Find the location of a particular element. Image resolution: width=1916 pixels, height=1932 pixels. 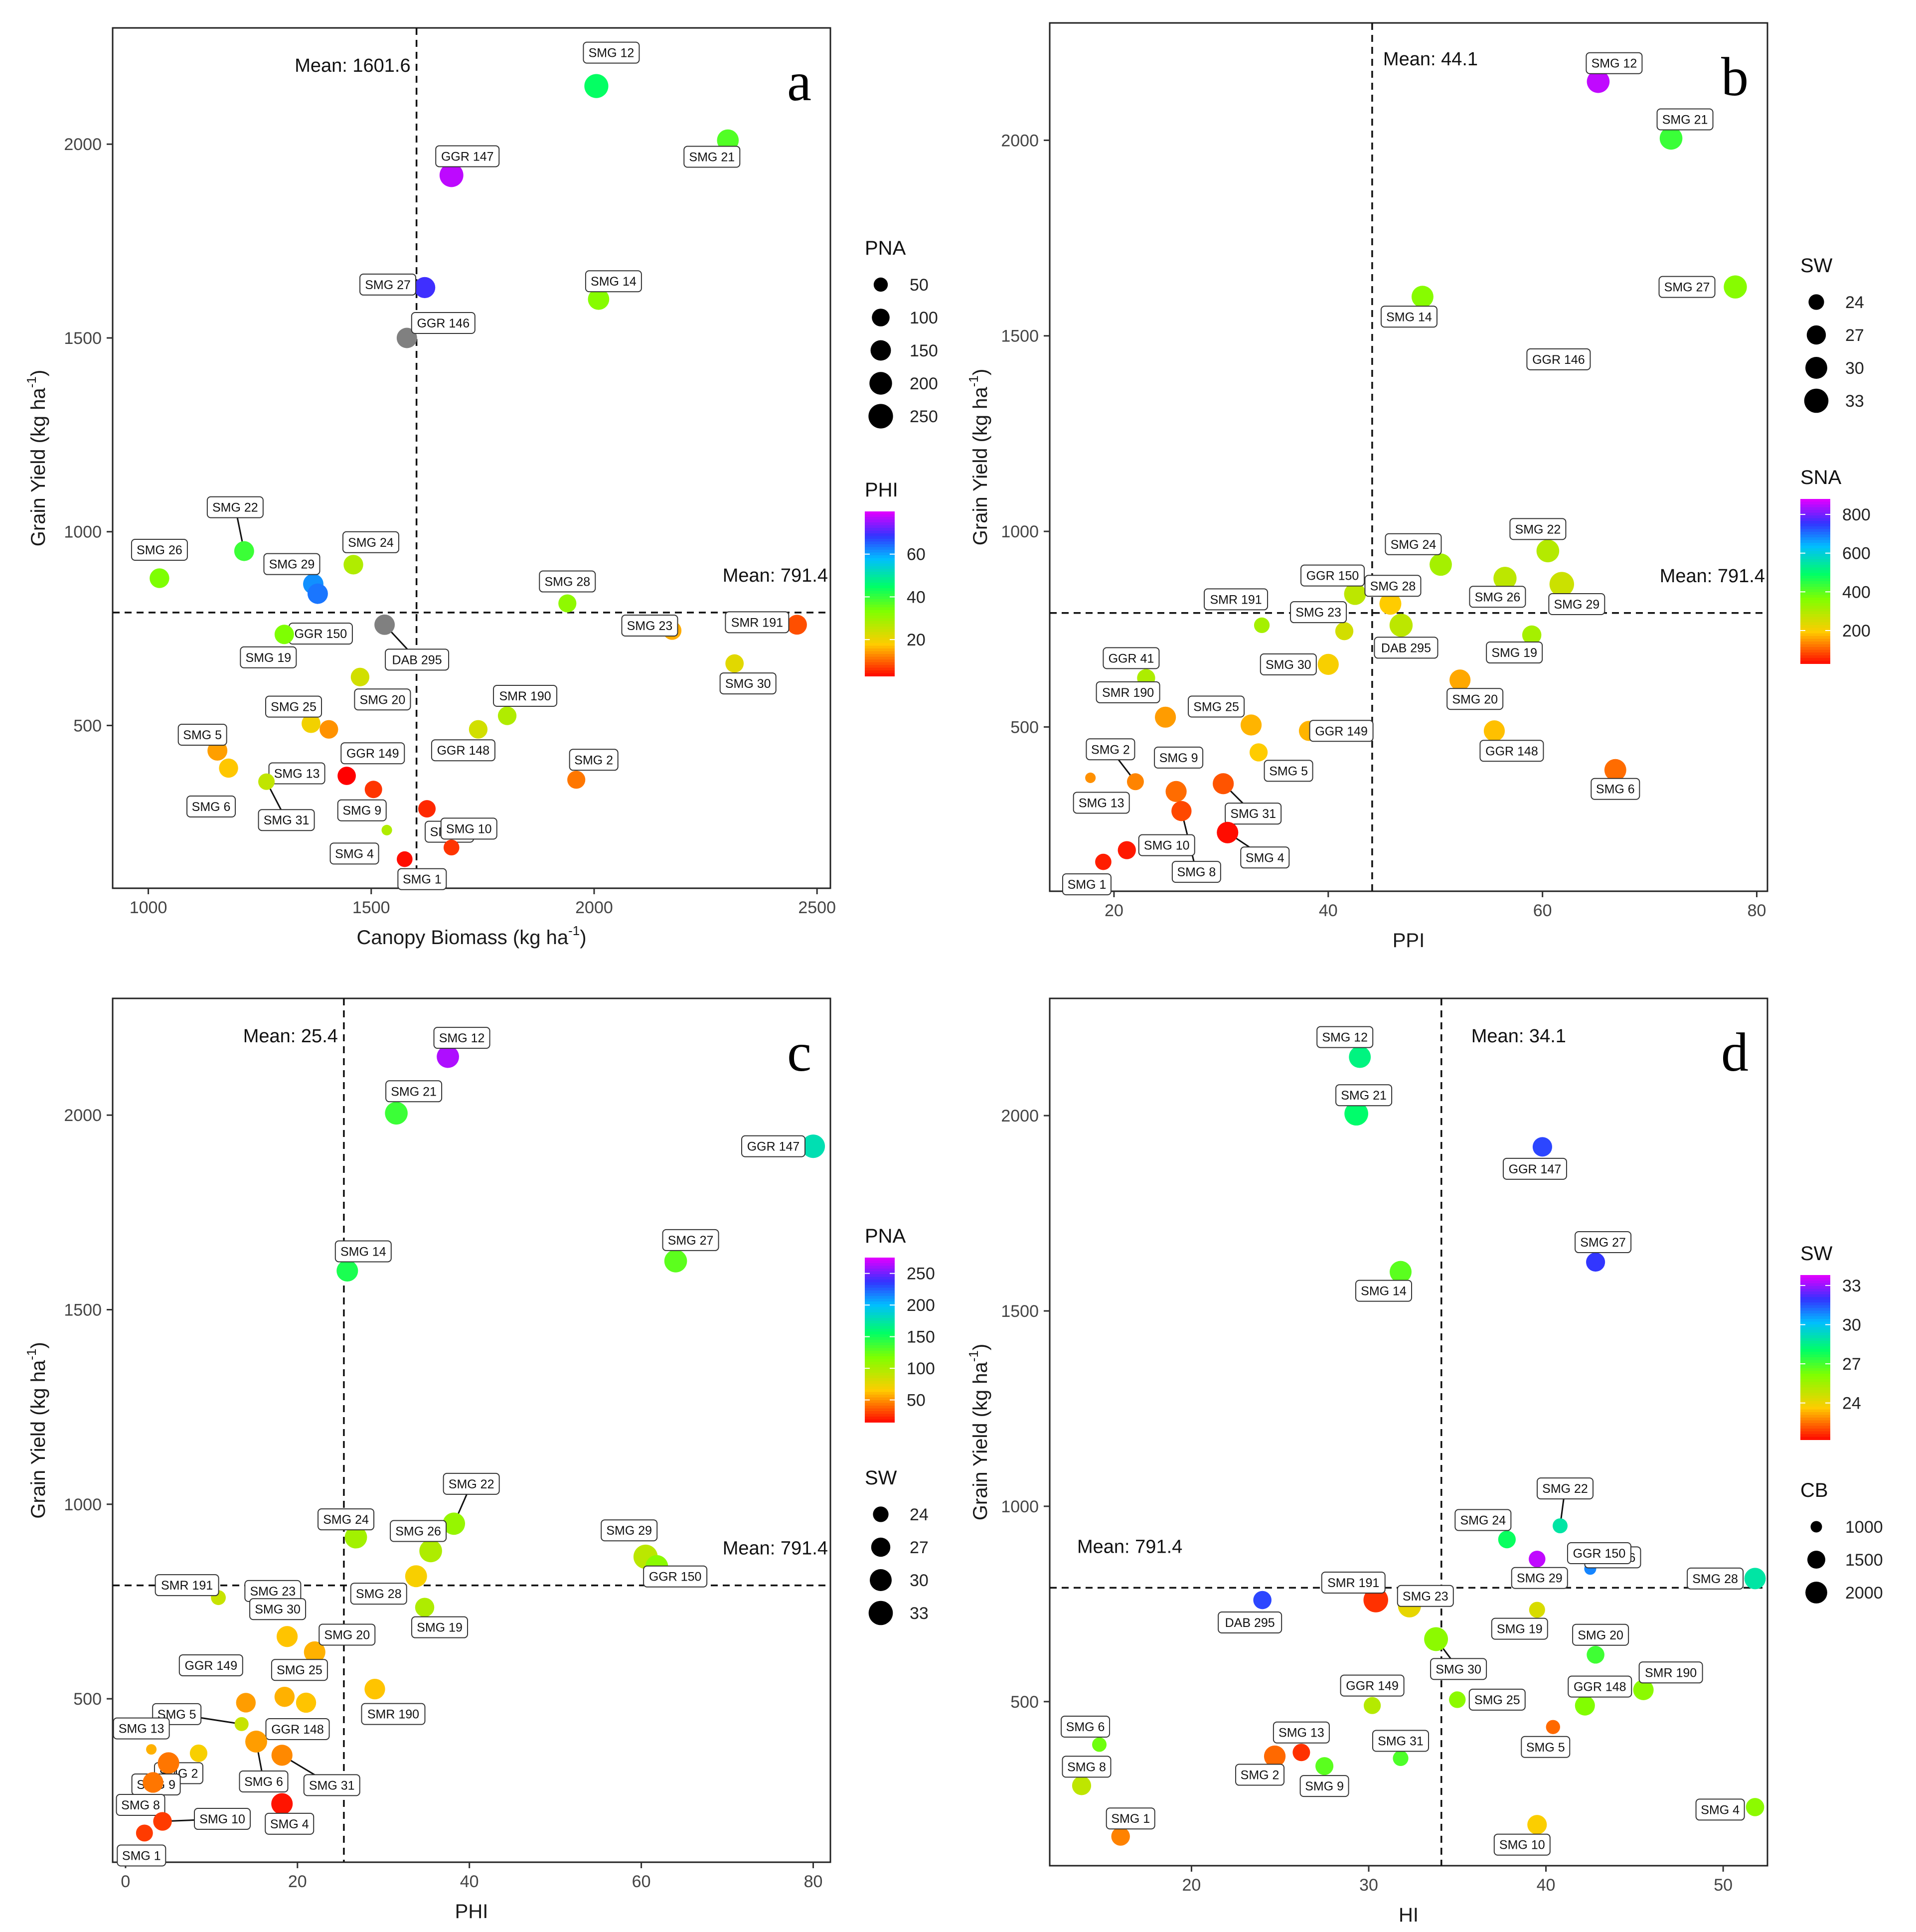

point-label: SMG 20 is located at coordinates (1600, 1635).